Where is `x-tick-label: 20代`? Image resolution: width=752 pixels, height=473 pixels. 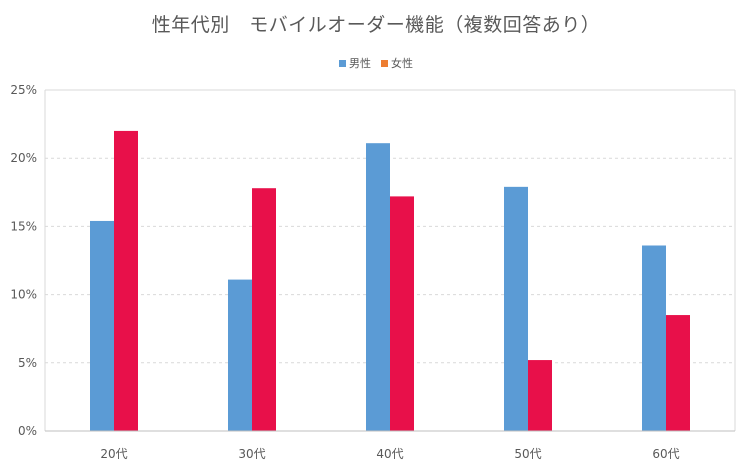 x-tick-label: 20代 is located at coordinates (113, 454).